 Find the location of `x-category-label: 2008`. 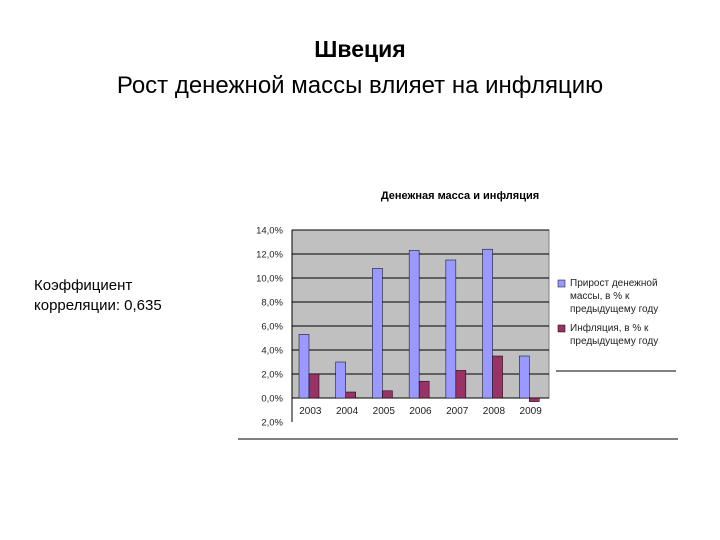

x-category-label: 2008 is located at coordinates (494, 411).